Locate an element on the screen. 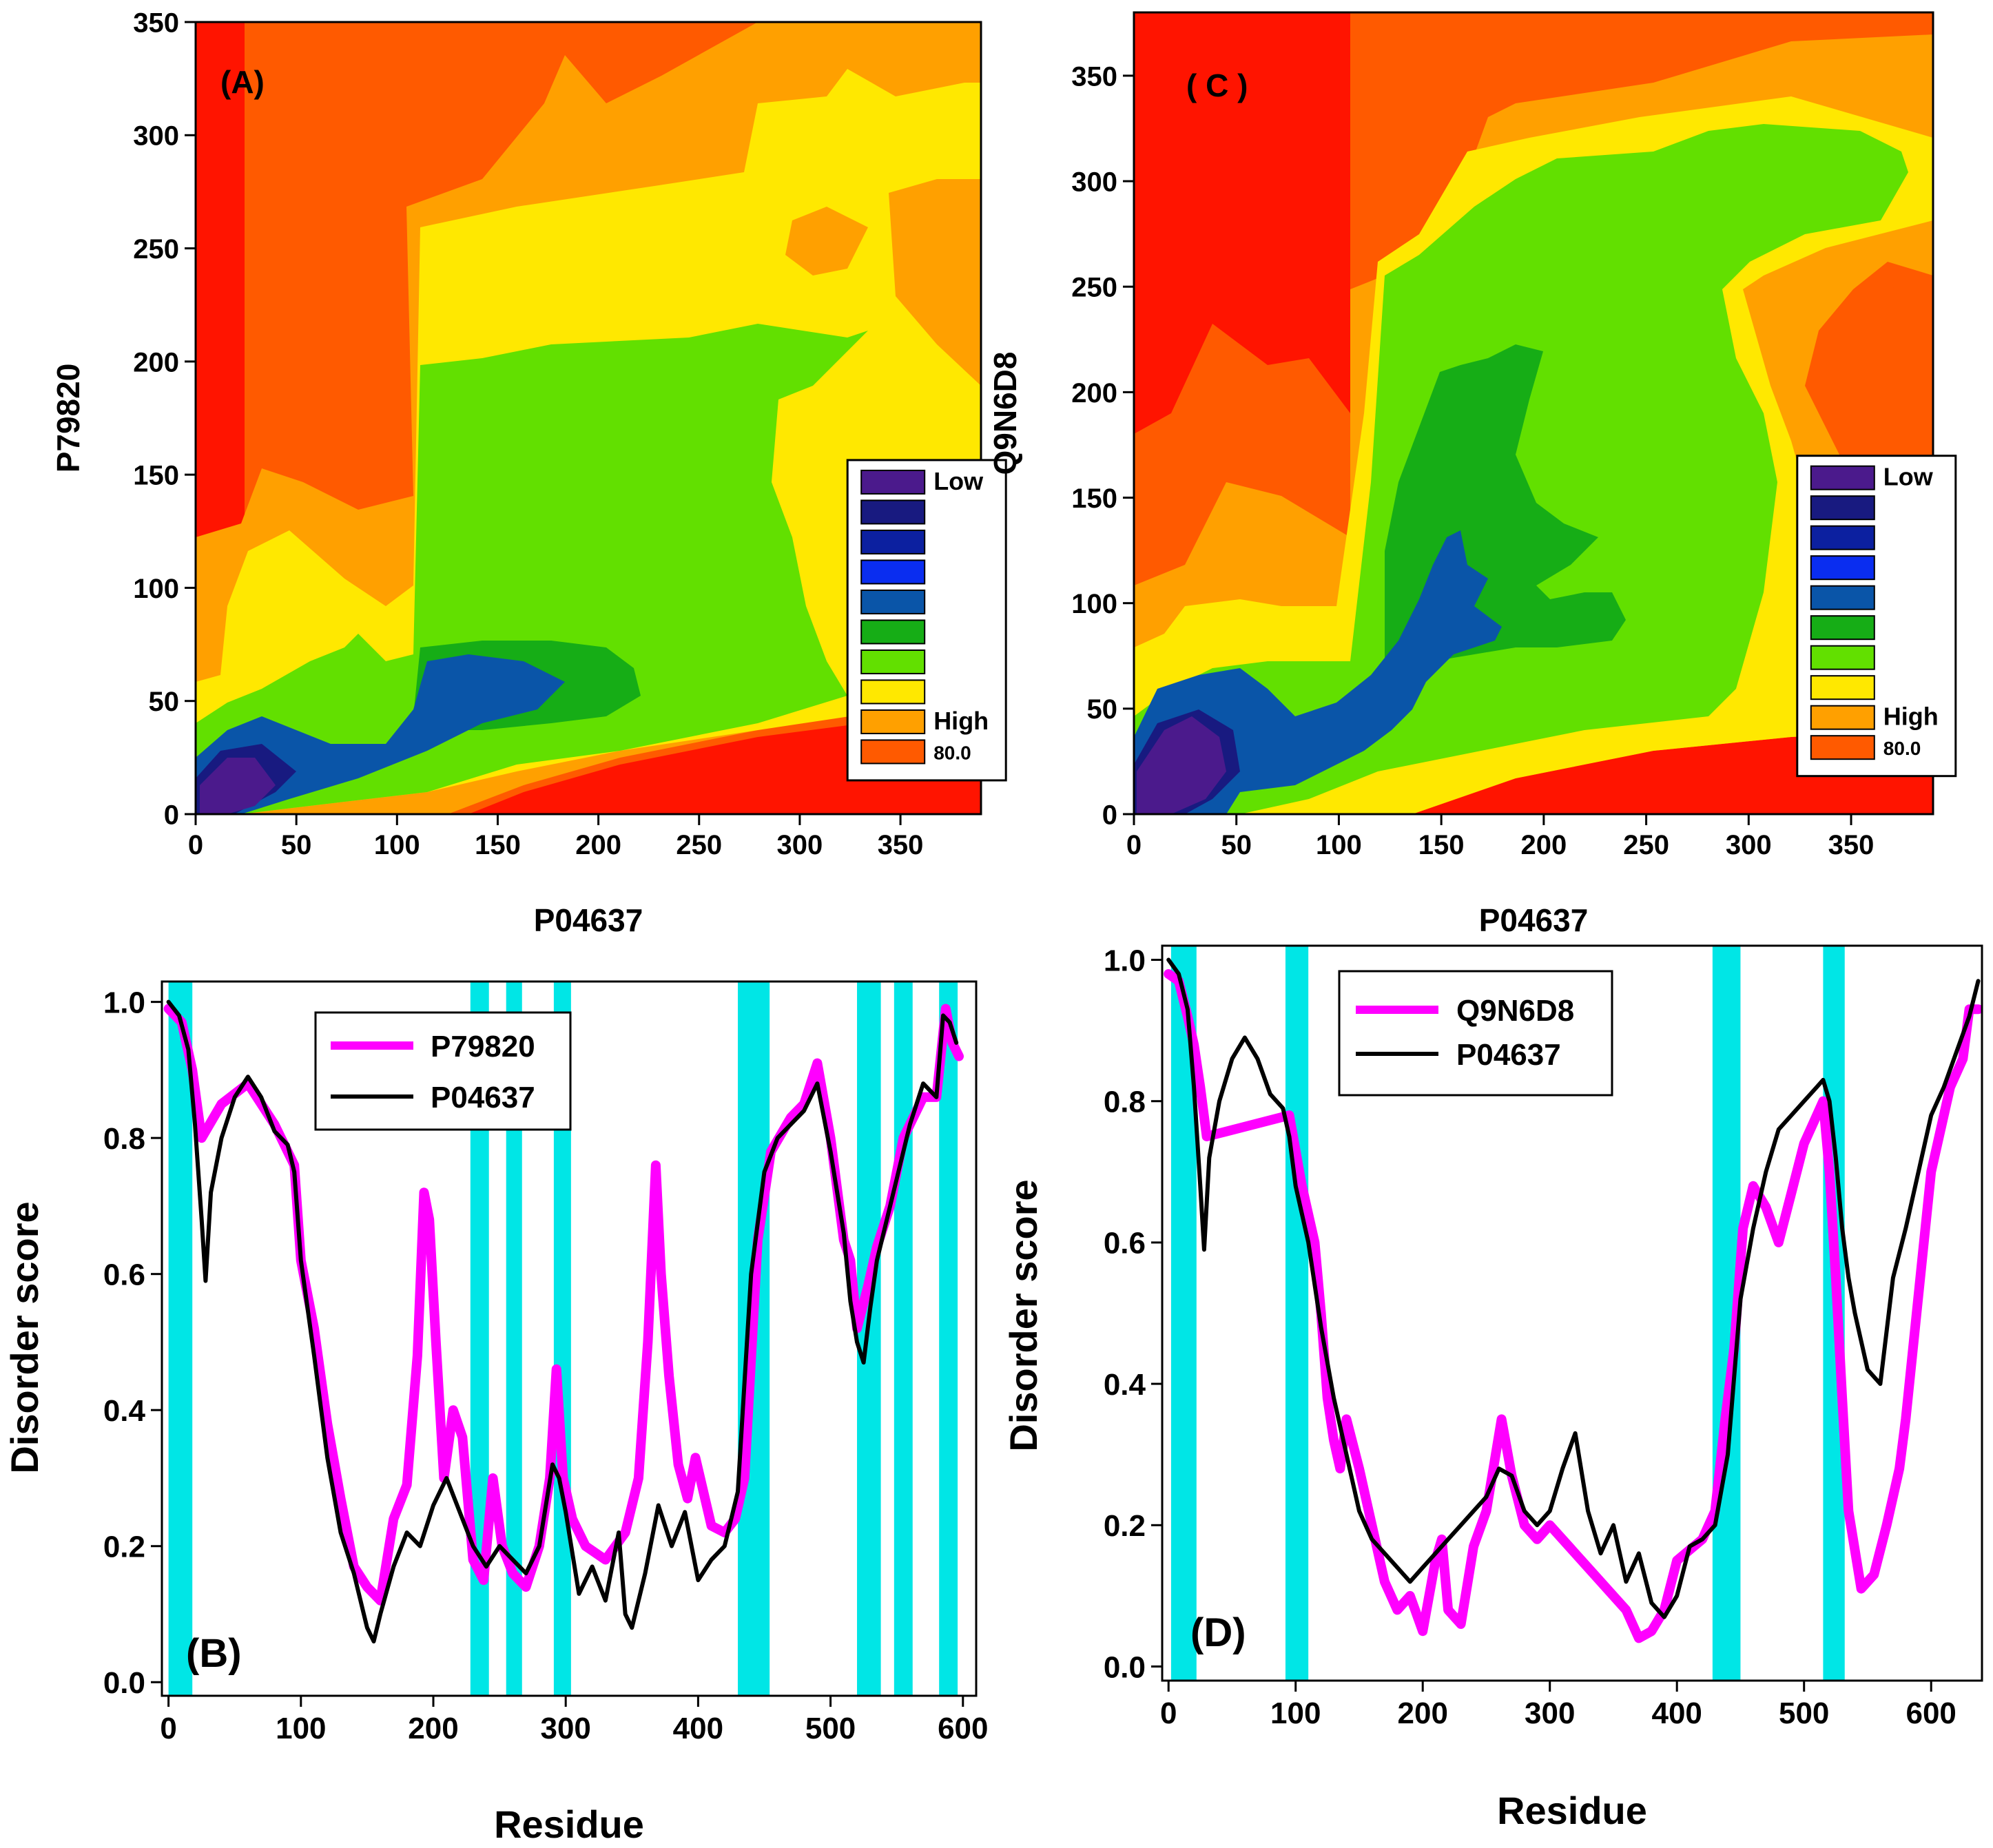 The height and width of the screenshot is (1848, 1993). legend-label-a-0: Low is located at coordinates (958, 481).